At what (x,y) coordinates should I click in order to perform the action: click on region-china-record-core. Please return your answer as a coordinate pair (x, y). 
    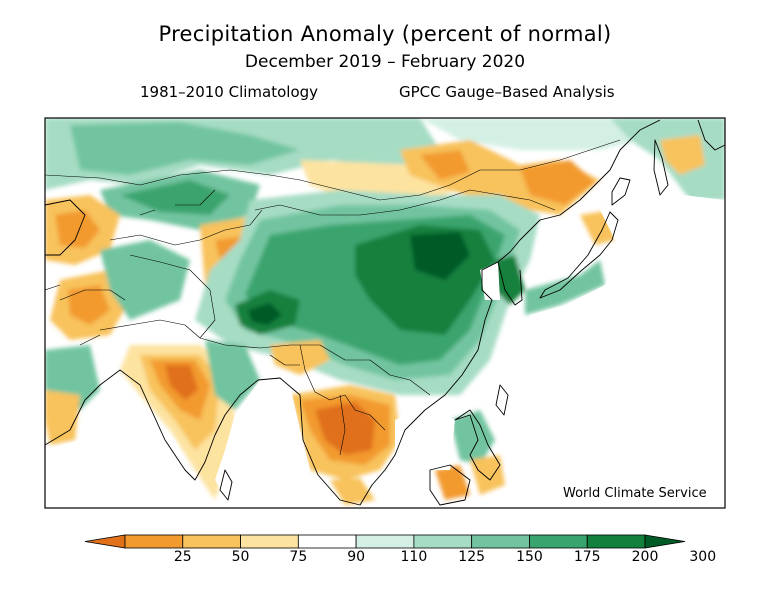
    Looking at the image, I should click on (440, 256).